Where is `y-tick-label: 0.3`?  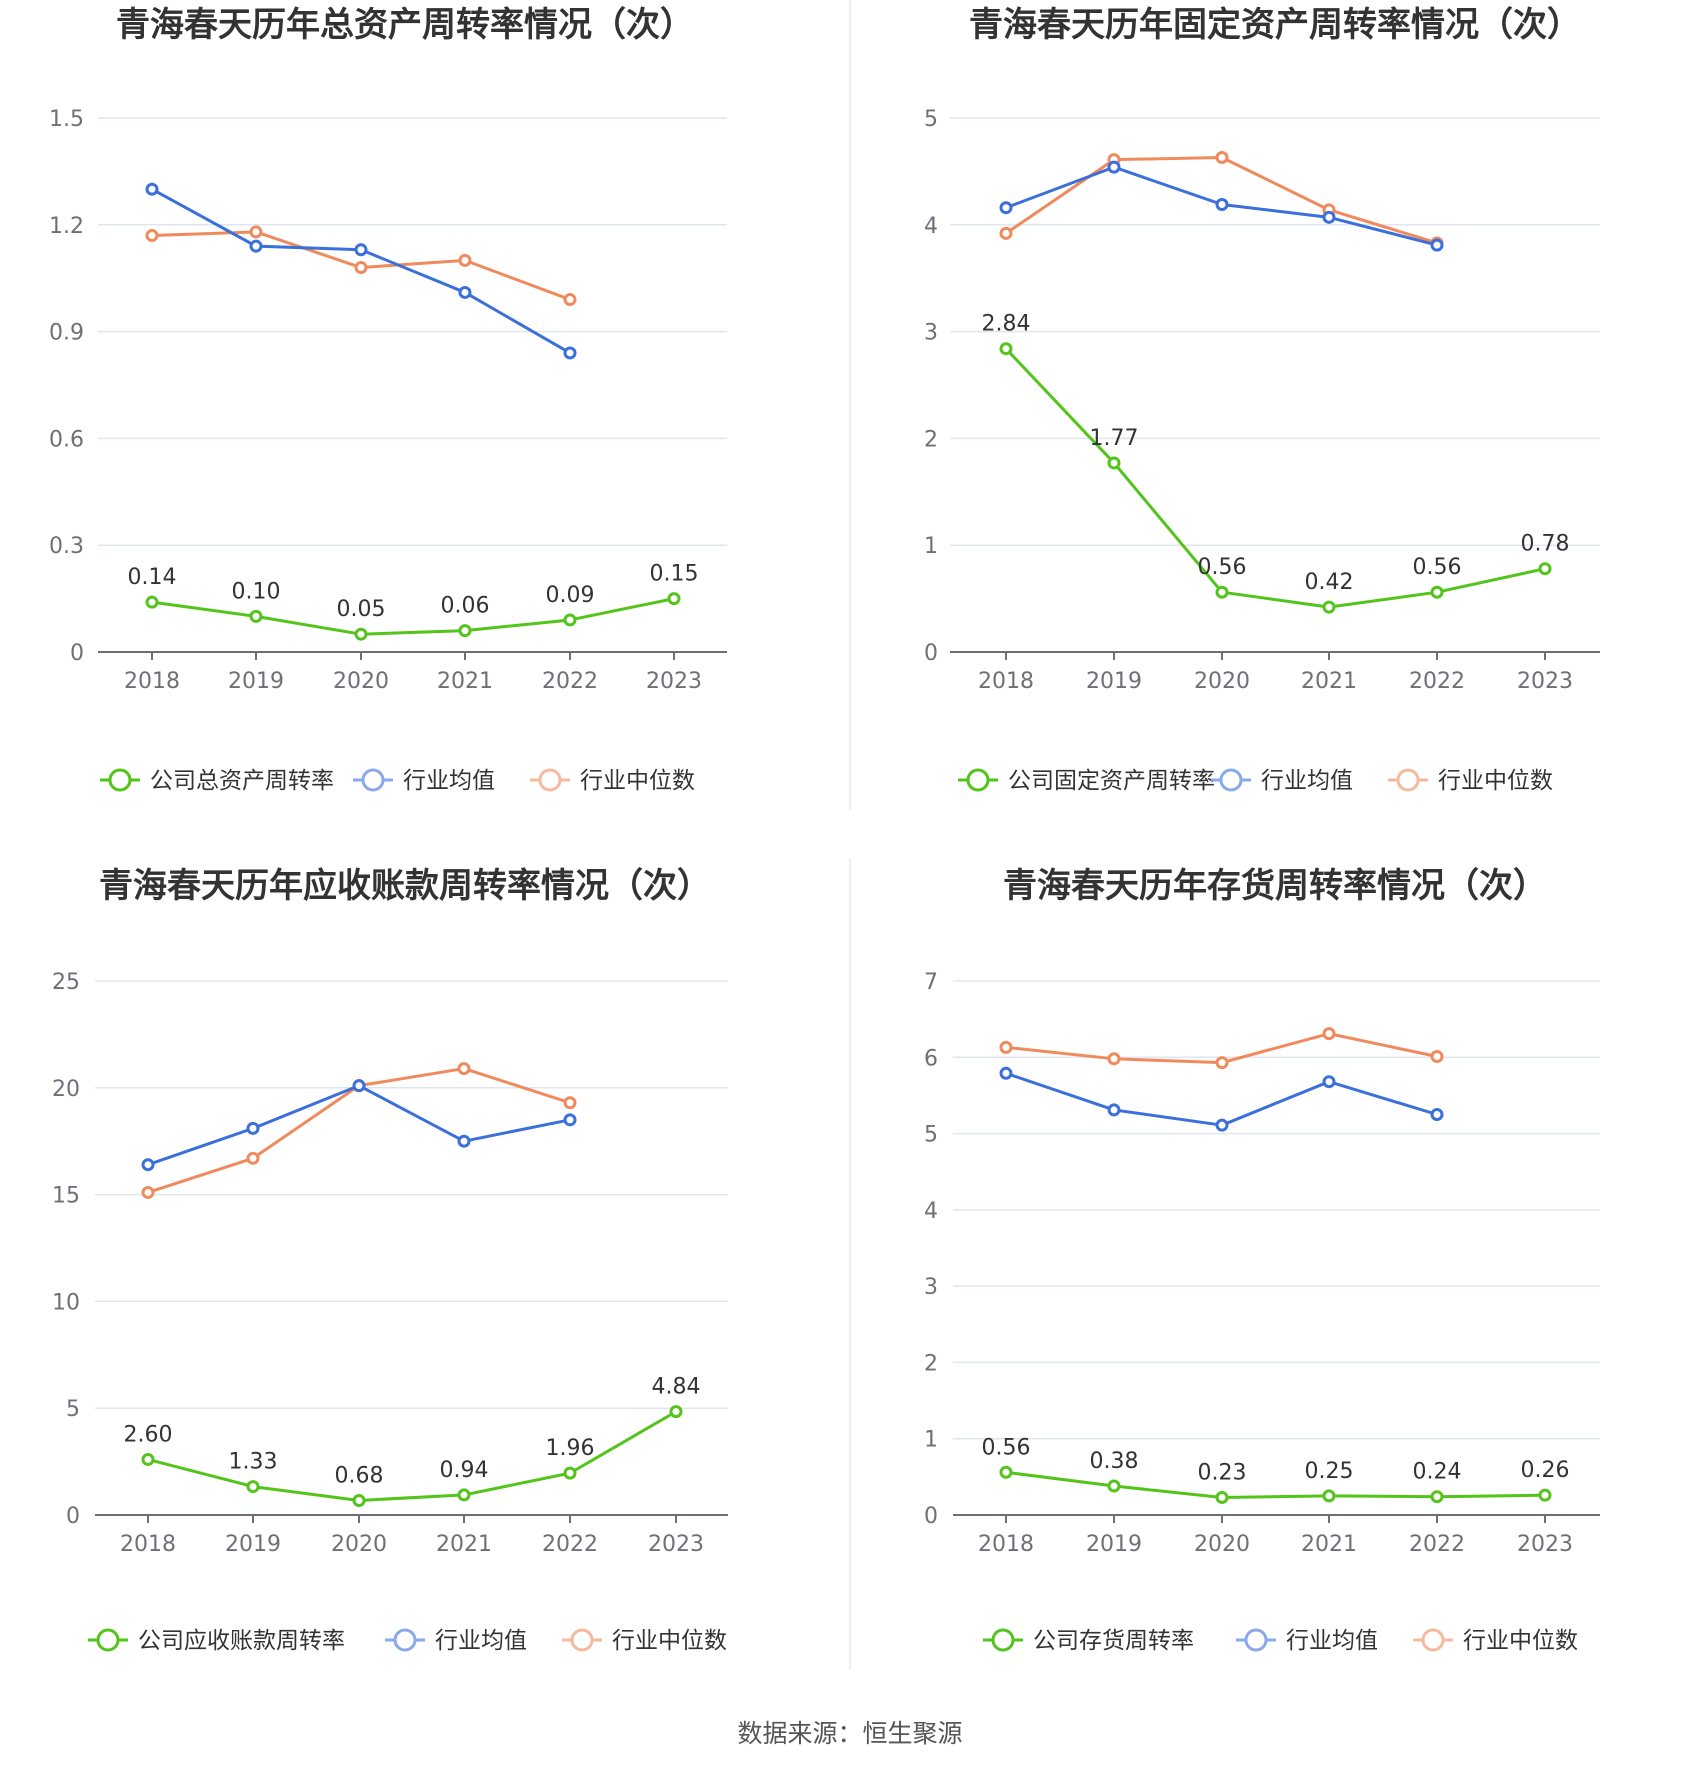 y-tick-label: 0.3 is located at coordinates (66, 546).